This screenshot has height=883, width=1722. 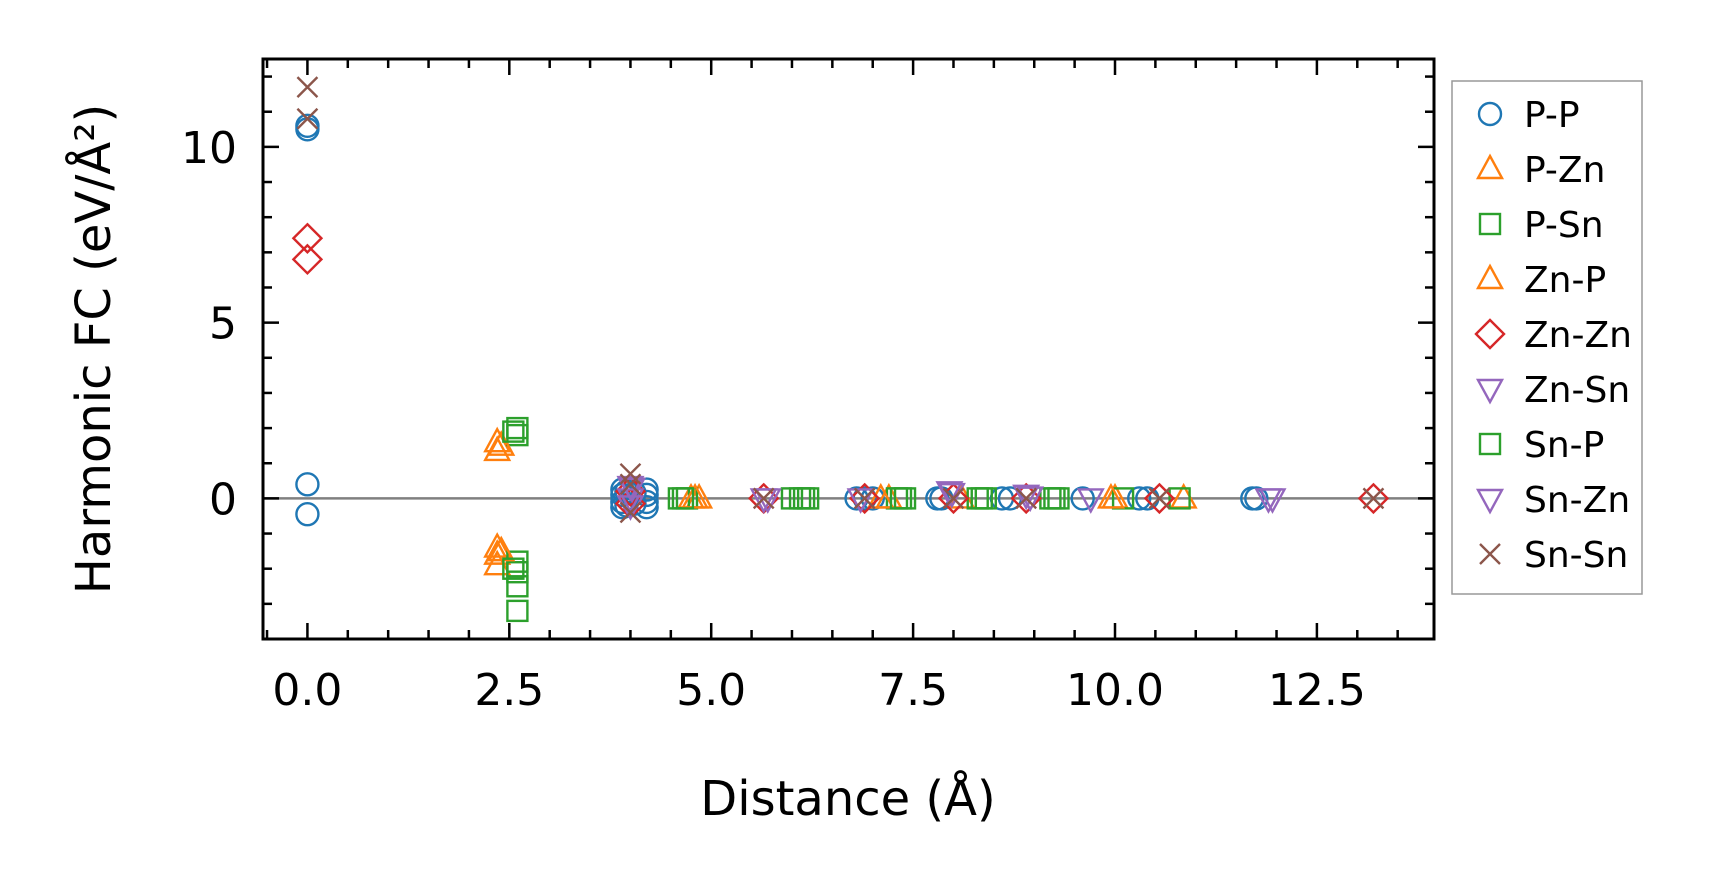 What do you see at coordinates (1490, 276) in the screenshot?
I see `legend-marker-zn-p` at bounding box center [1490, 276].